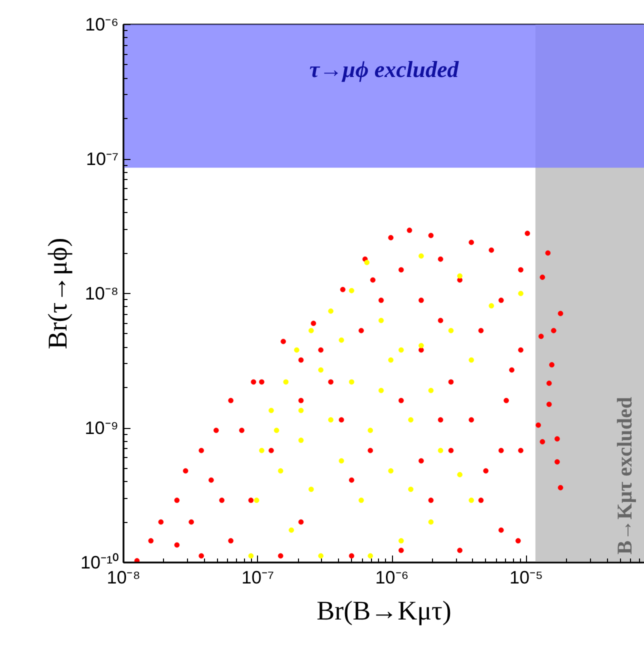 This screenshot has width=644, height=646. What do you see at coordinates (101, 294) in the screenshot?
I see `y-tick-label: 10⁻⁸` at bounding box center [101, 294].